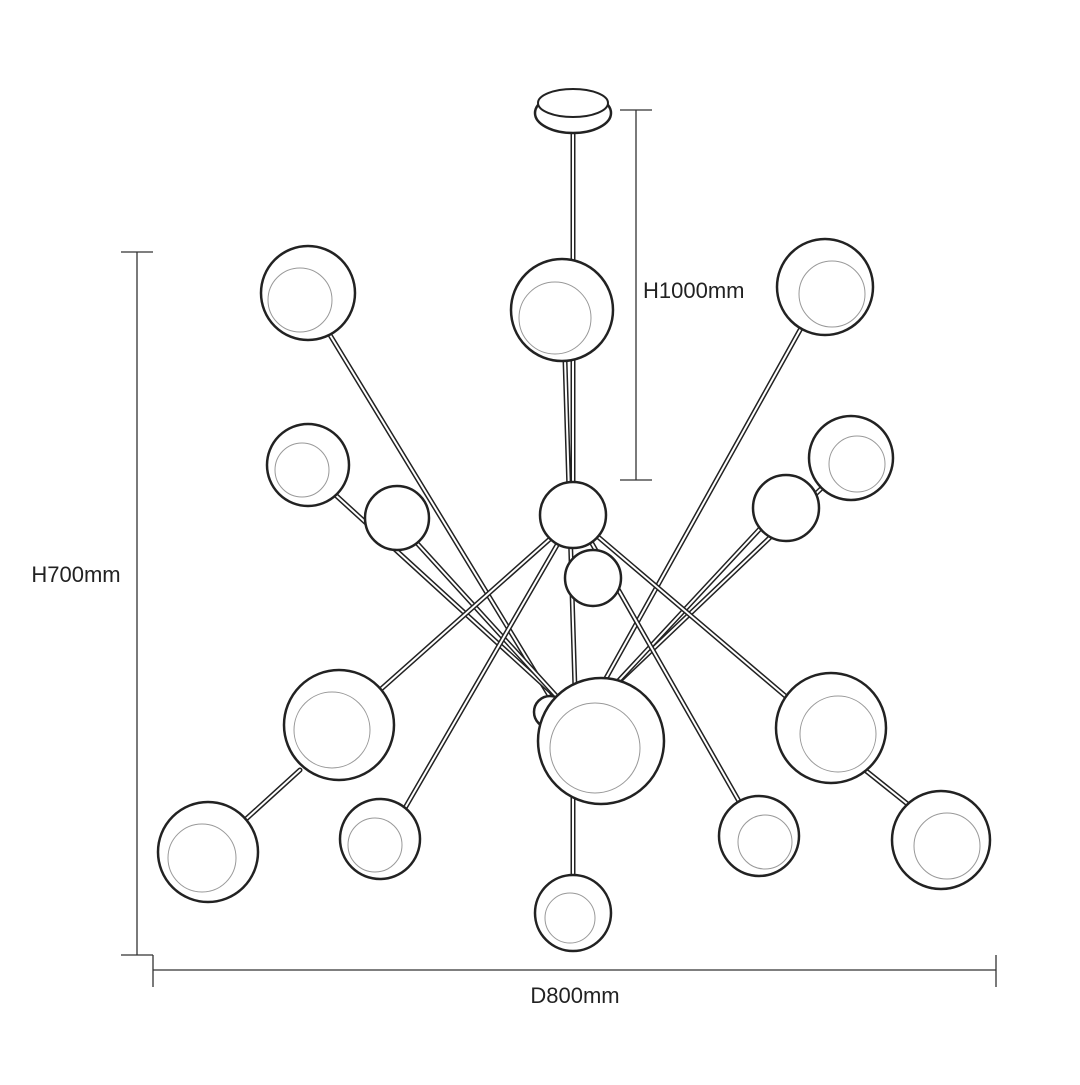 Image resolution: width=1080 pixels, height=1085 pixels. What do you see at coordinates (573, 111) in the screenshot?
I see `canopy` at bounding box center [573, 111].